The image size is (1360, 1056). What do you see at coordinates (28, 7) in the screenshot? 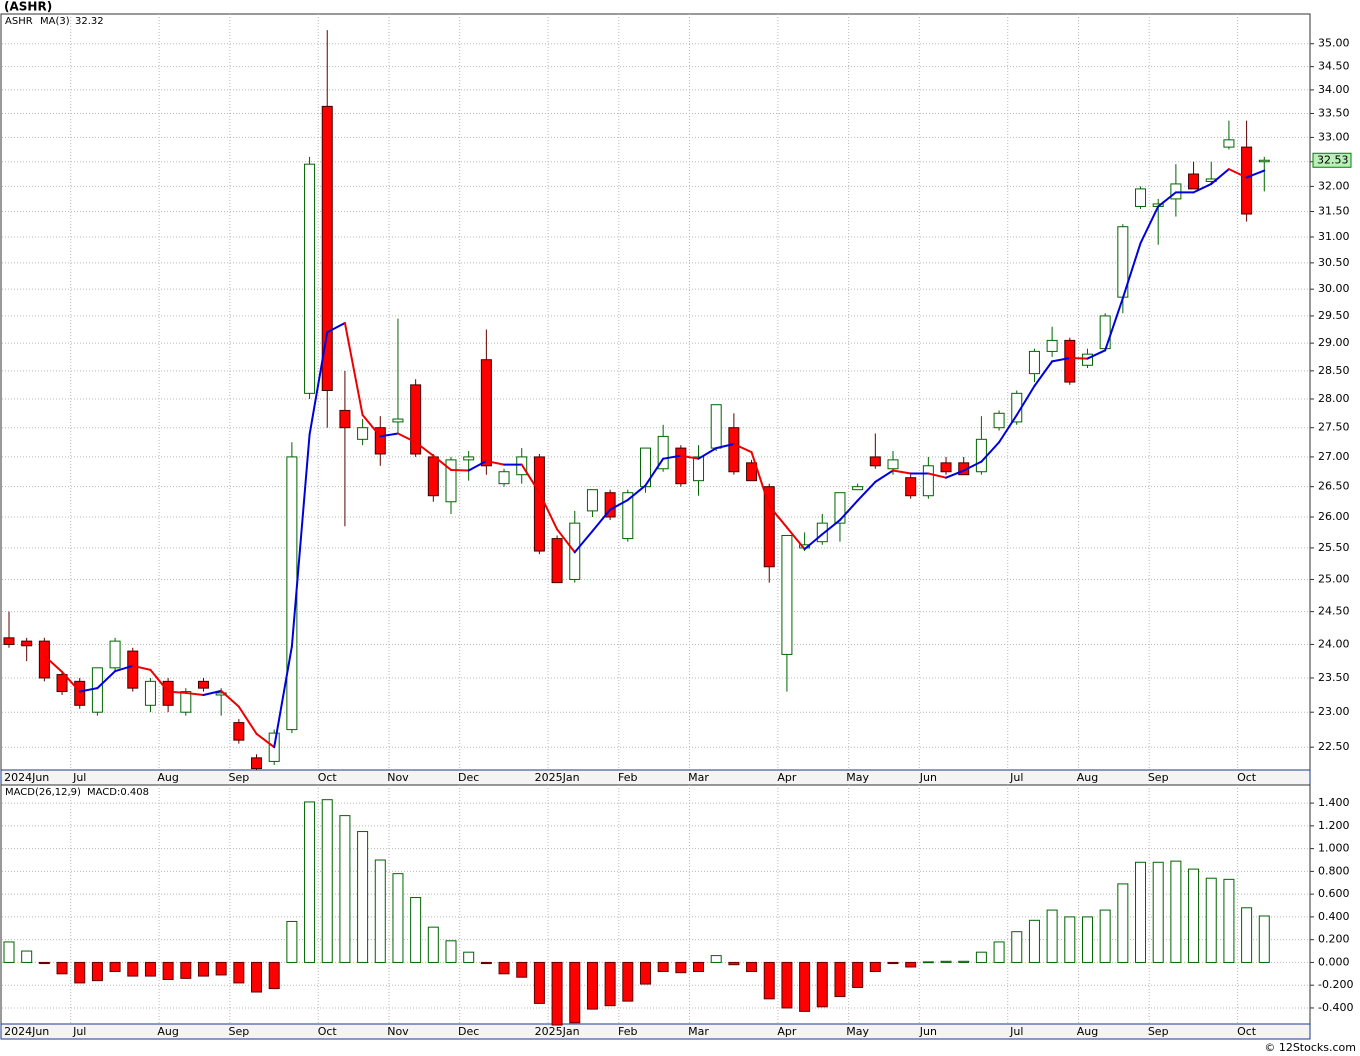
I see `chart-title: (ASHR)` at bounding box center [28, 7].